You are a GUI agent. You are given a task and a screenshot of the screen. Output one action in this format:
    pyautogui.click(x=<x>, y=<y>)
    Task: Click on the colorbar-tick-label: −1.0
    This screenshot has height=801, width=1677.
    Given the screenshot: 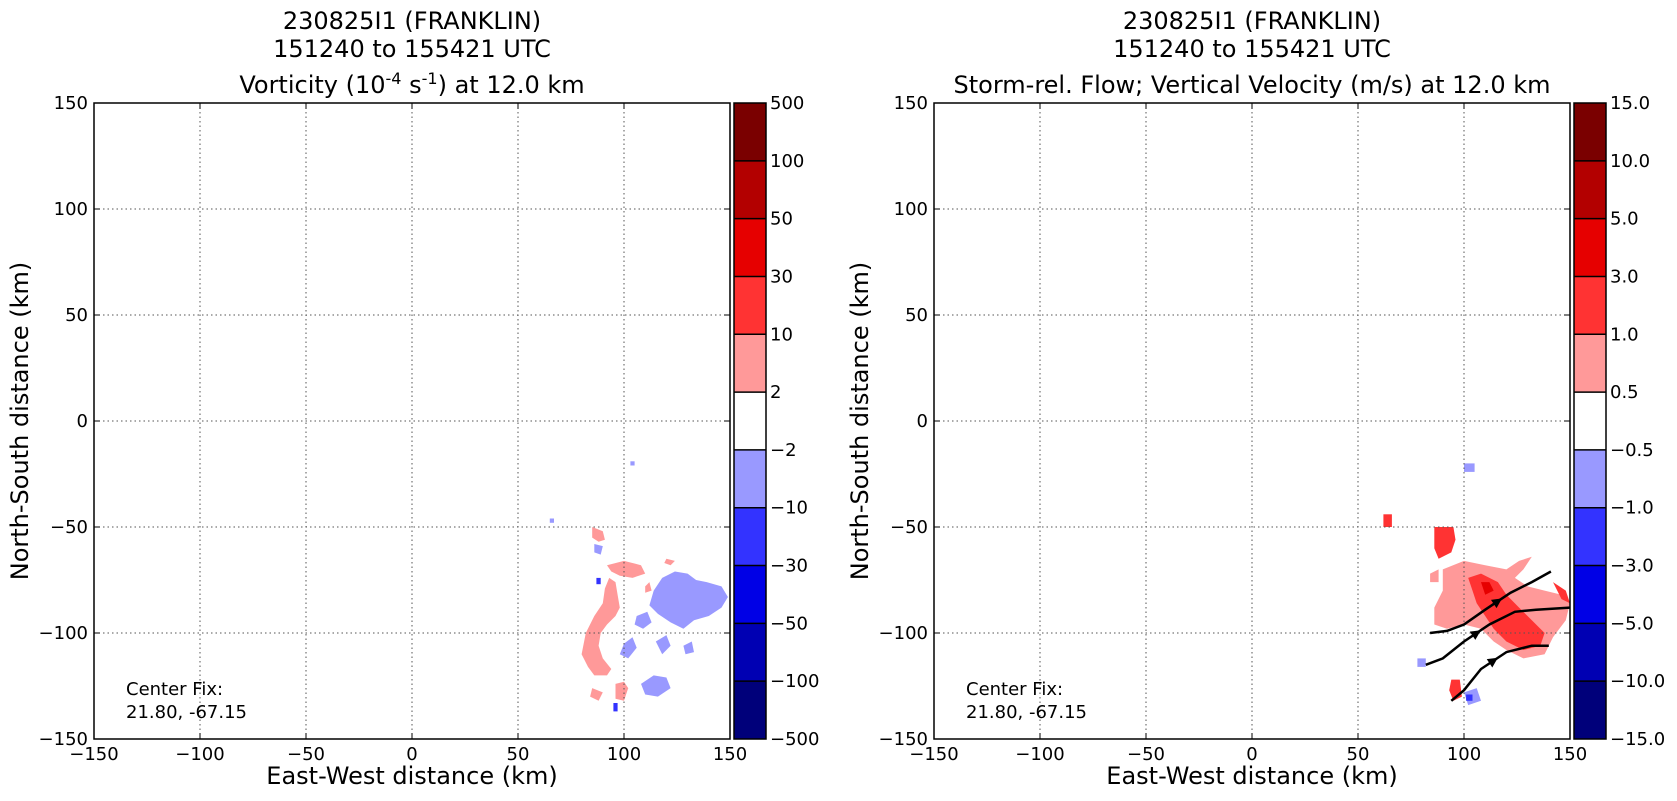 What is the action you would take?
    pyautogui.click(x=1632, y=508)
    